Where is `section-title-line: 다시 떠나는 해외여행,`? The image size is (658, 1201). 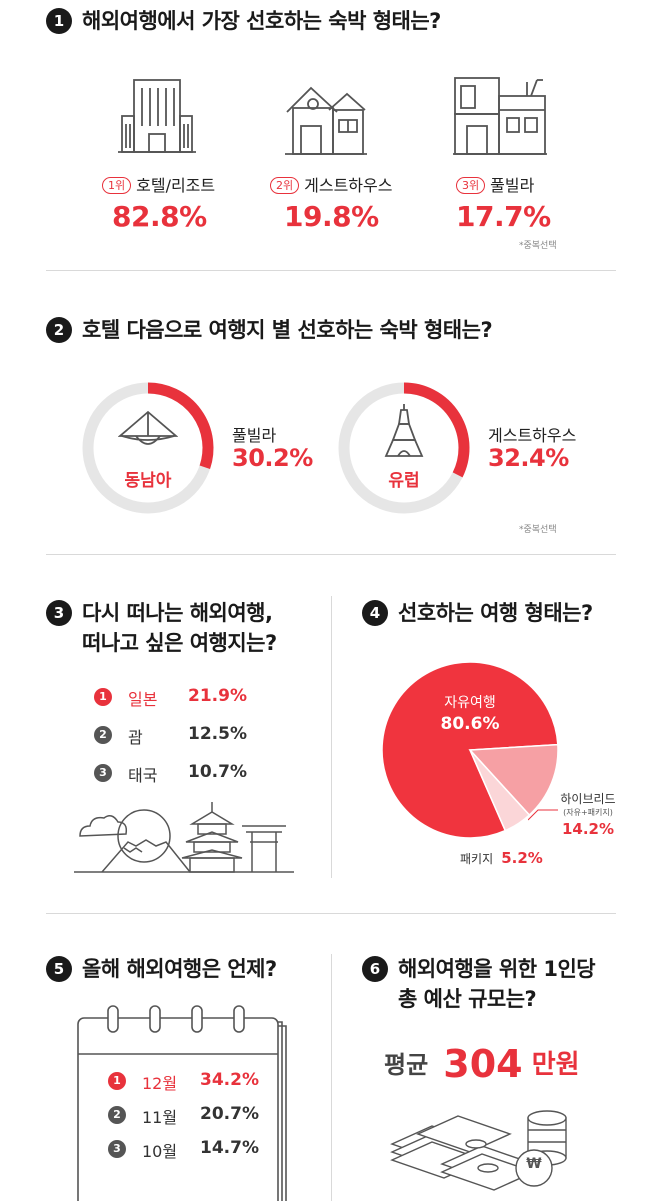 section-title-line: 다시 떠나는 해외여행, is located at coordinates (177, 613).